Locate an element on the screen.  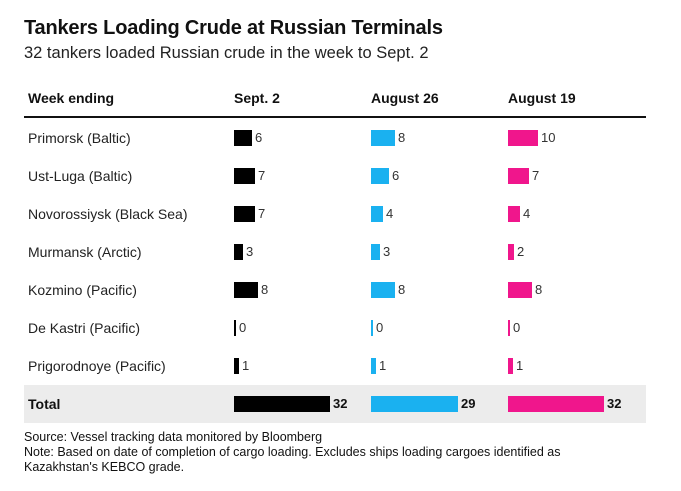
table-row: Murmansk (Arctic) 3 3 2 is located at coordinates (335, 252).